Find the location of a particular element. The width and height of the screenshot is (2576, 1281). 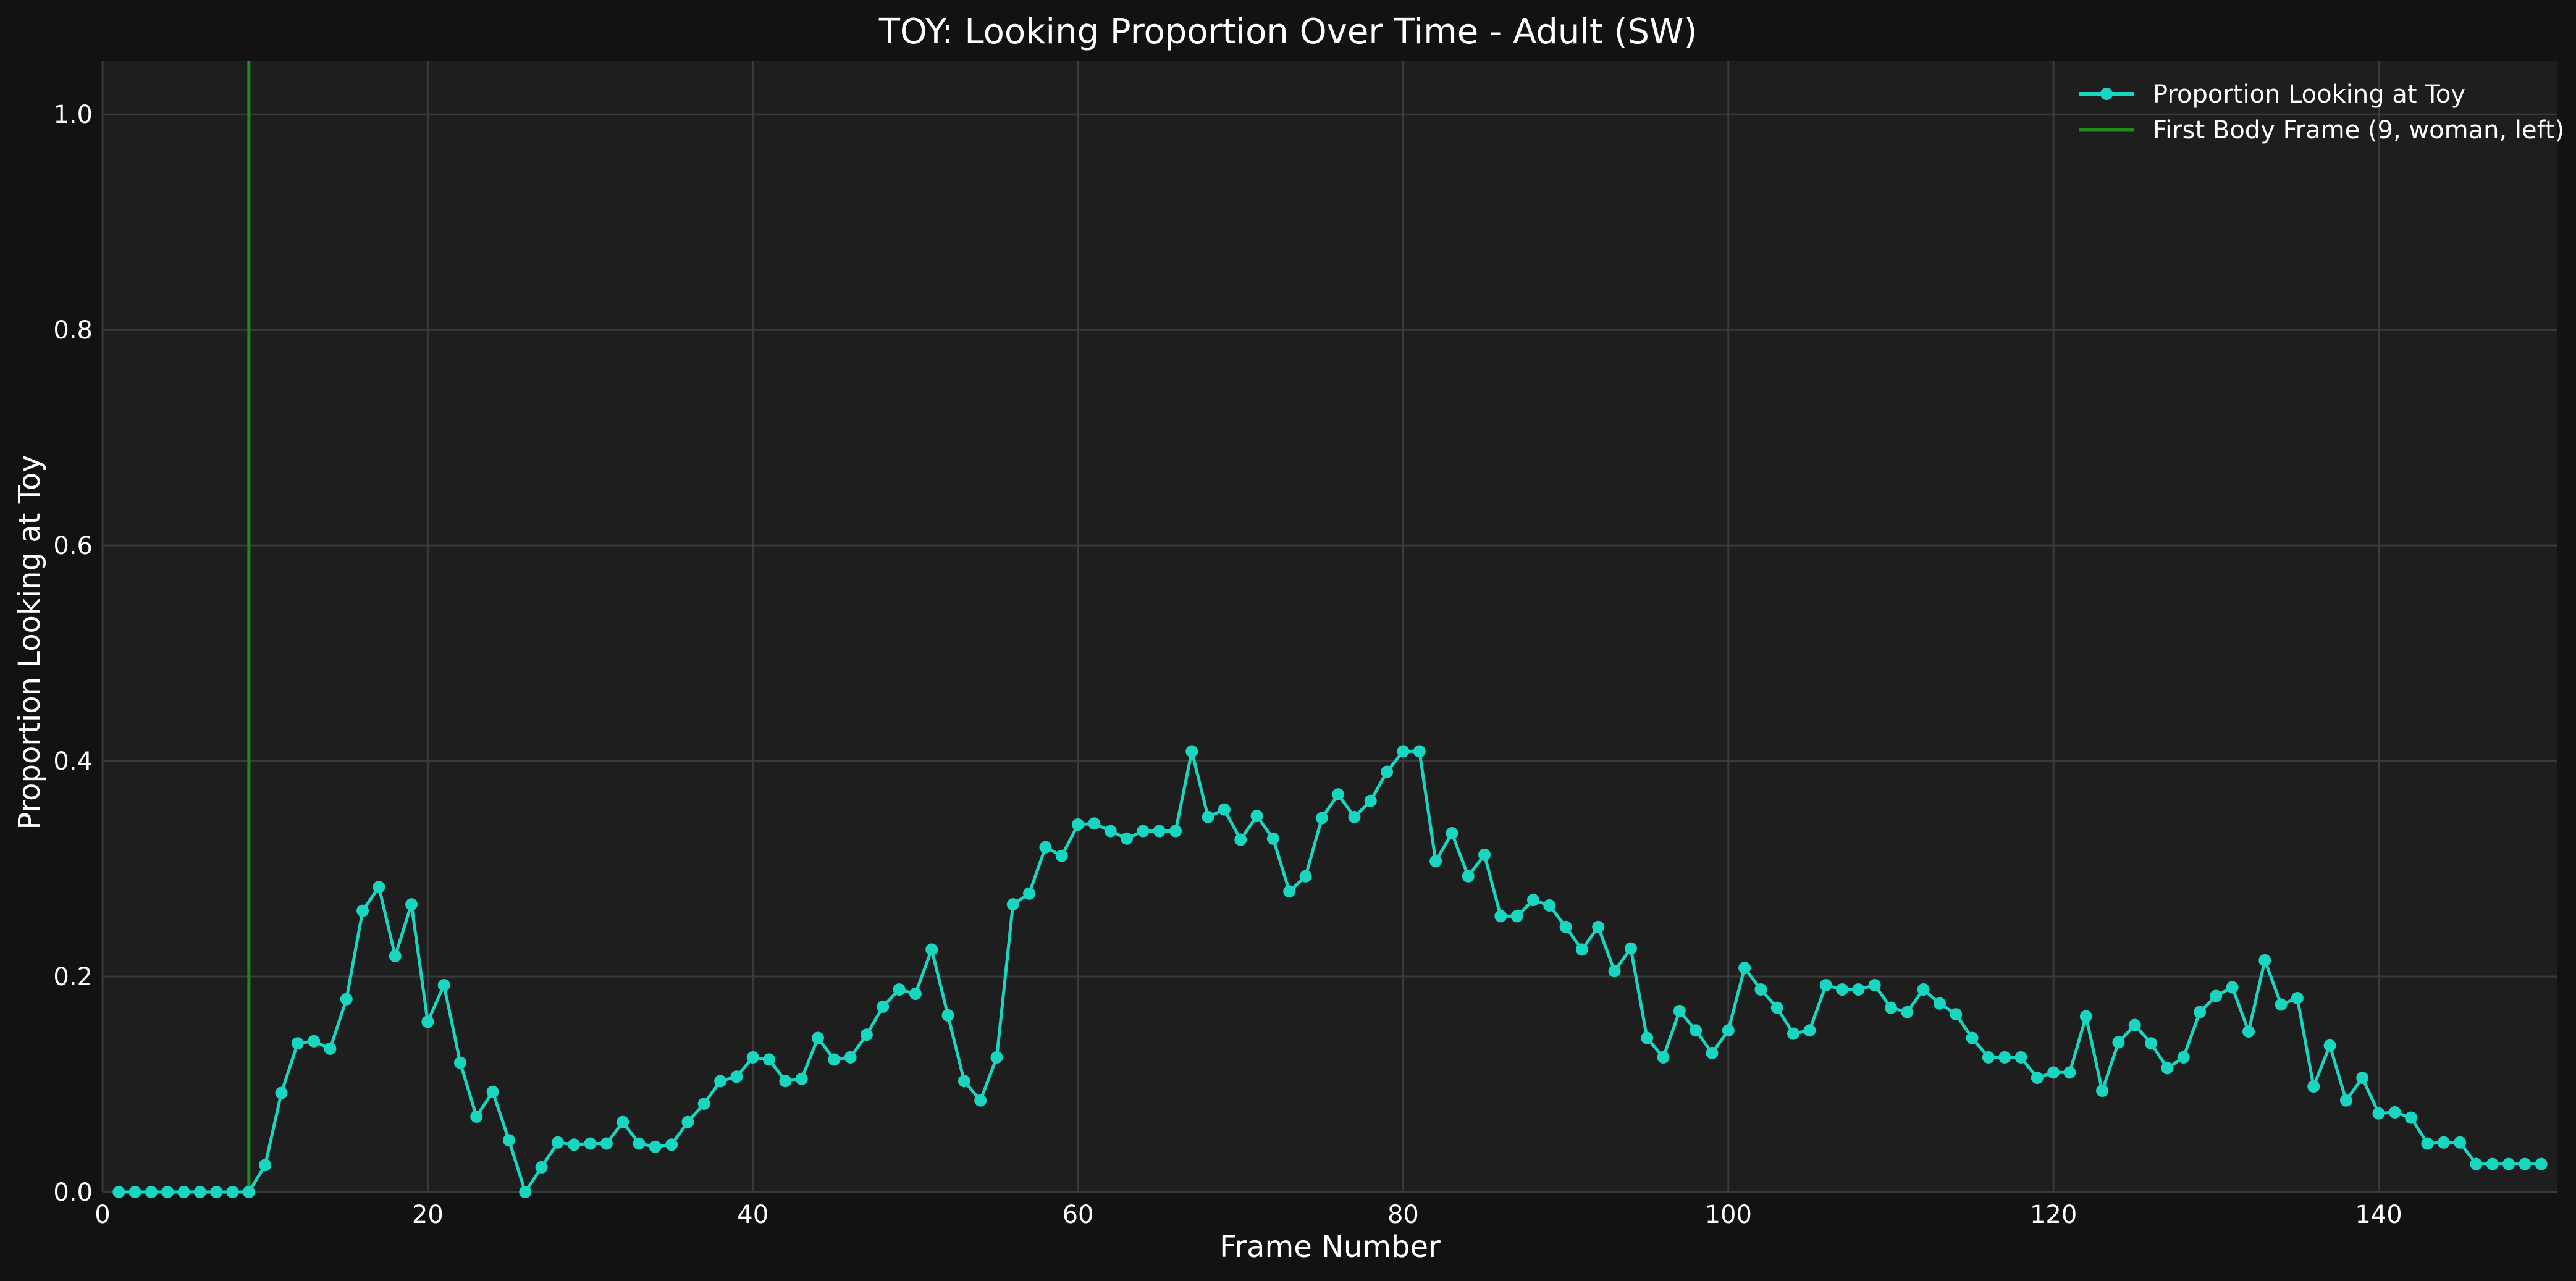

x-tick-label: 40 is located at coordinates (752, 1215).